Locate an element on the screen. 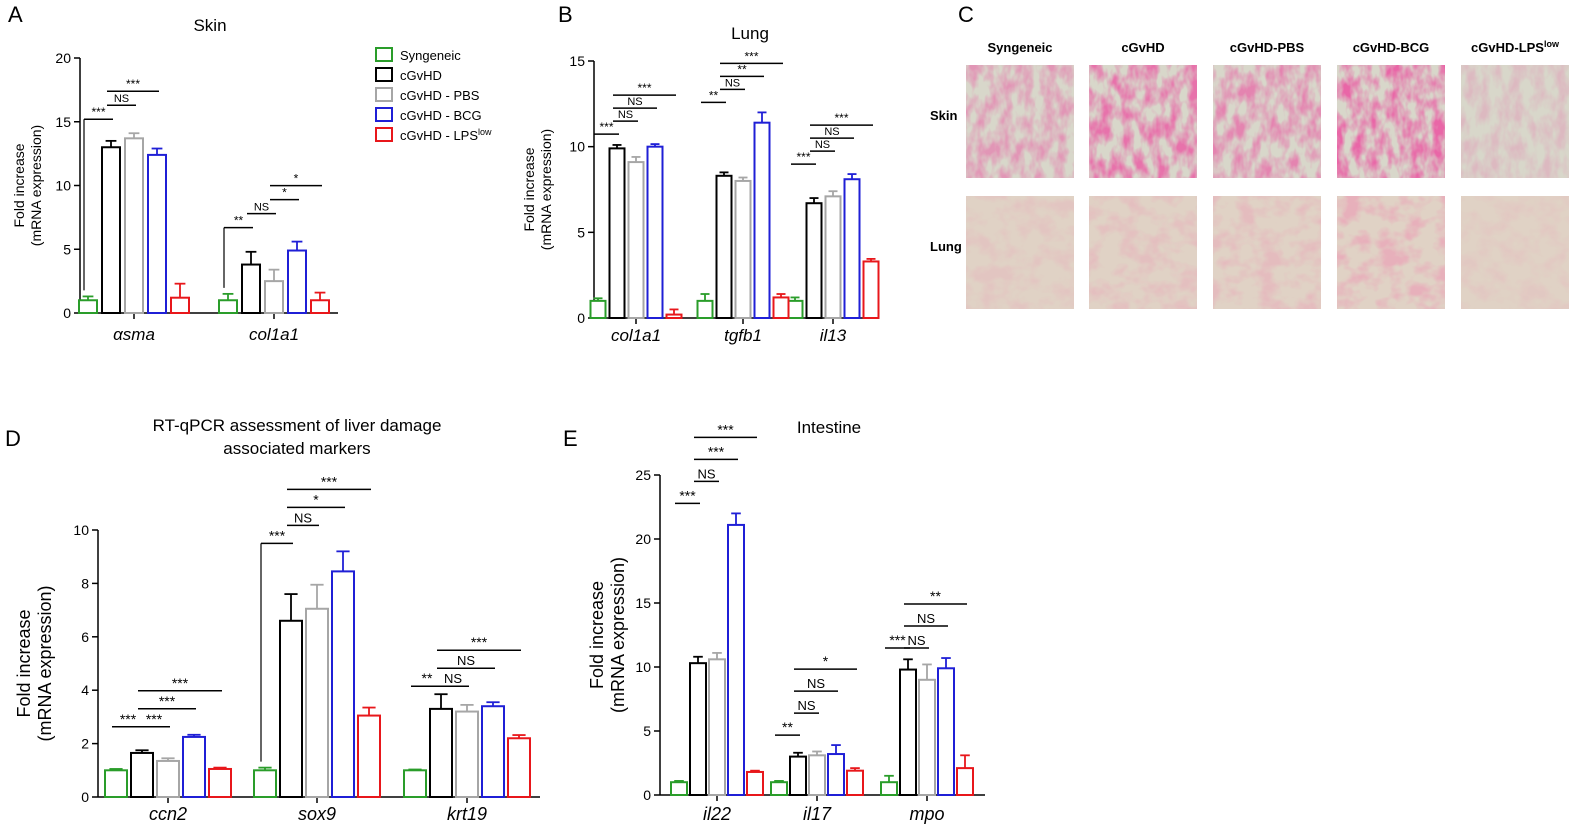 Image resolution: width=1571 pixels, height=826 pixels. panel-label: D is located at coordinates (13, 438).